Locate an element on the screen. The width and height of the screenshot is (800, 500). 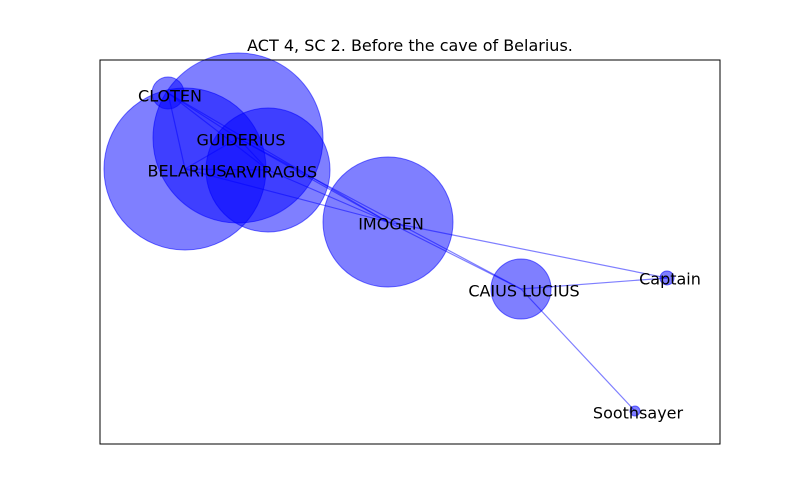
node-imogen is located at coordinates (388, 222).